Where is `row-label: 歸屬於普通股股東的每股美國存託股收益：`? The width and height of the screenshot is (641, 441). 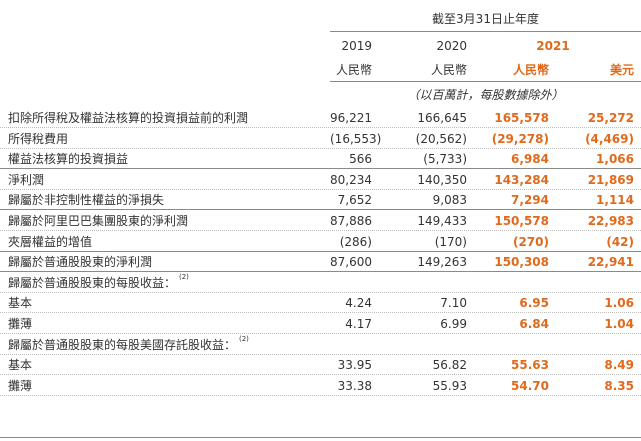
row-label: 歸屬於普通股股東的每股美國存託股收益： is located at coordinates (122, 345).